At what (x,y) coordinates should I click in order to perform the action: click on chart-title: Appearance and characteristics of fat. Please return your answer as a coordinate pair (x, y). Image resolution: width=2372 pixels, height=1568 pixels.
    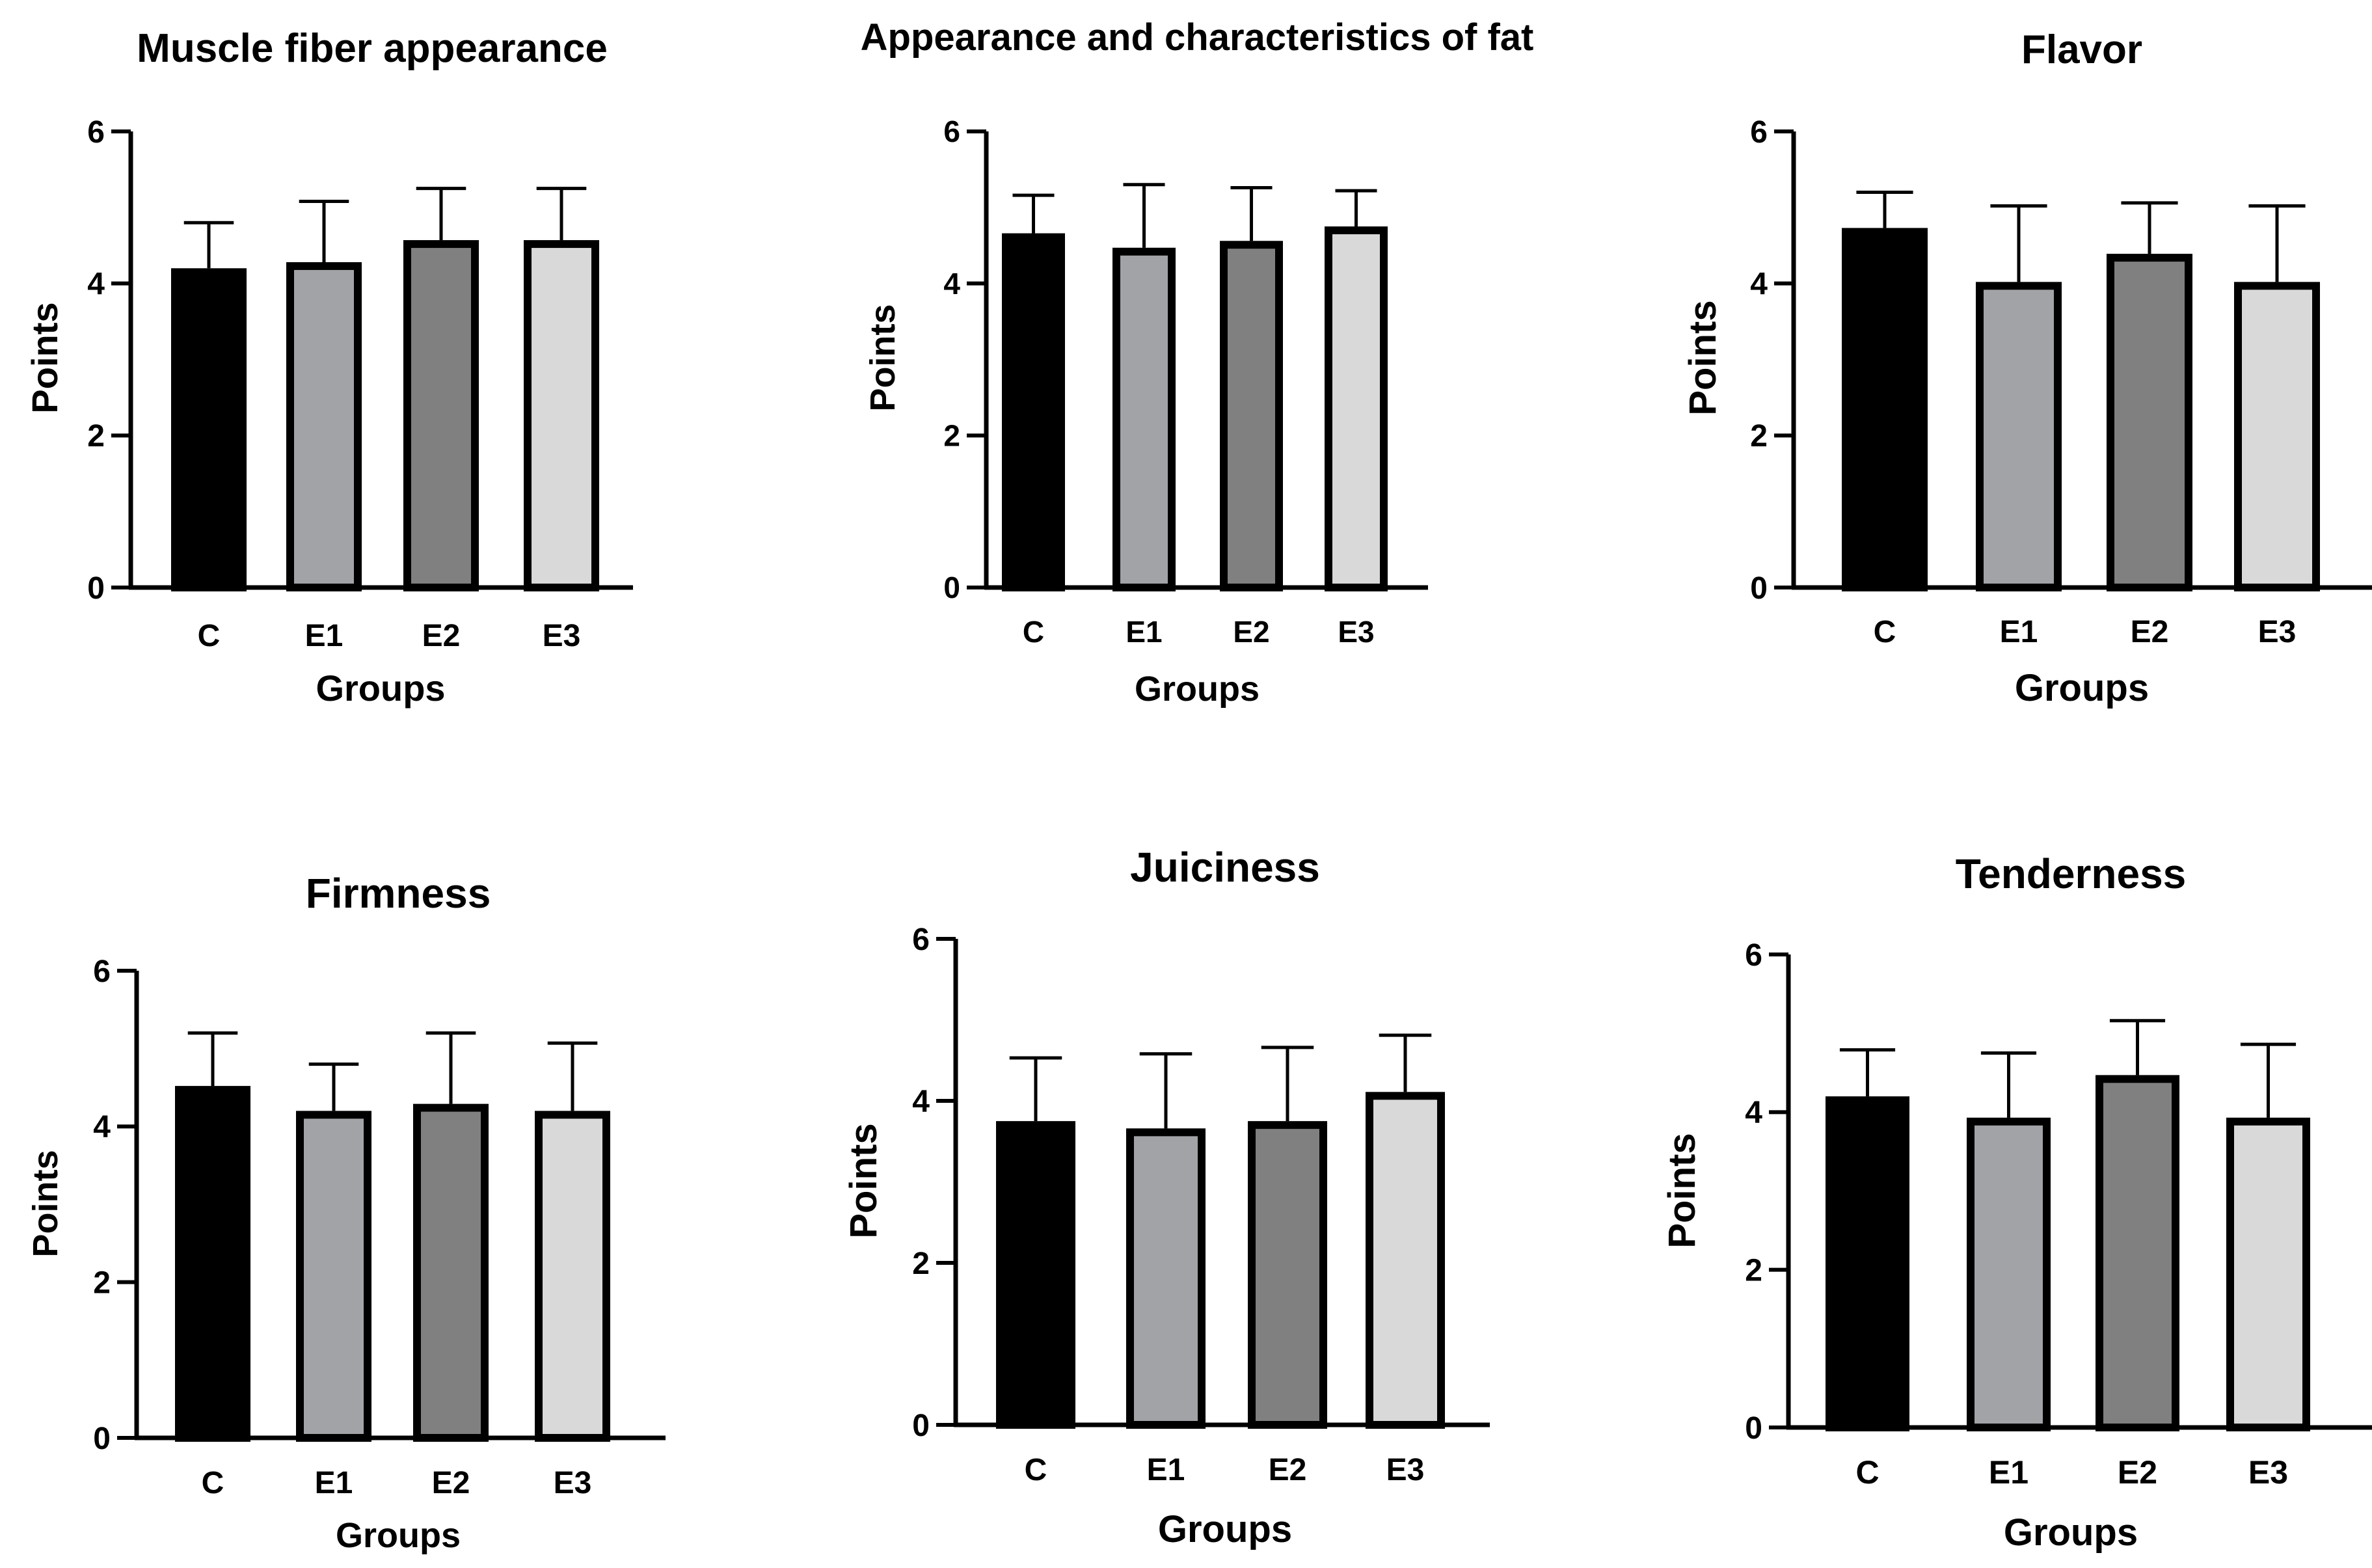
    Looking at the image, I should click on (1197, 38).